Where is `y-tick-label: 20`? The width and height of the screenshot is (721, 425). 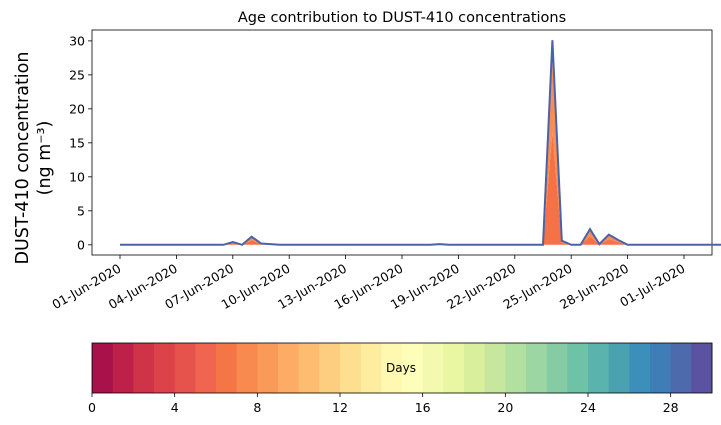 y-tick-label: 20 is located at coordinates (77, 108).